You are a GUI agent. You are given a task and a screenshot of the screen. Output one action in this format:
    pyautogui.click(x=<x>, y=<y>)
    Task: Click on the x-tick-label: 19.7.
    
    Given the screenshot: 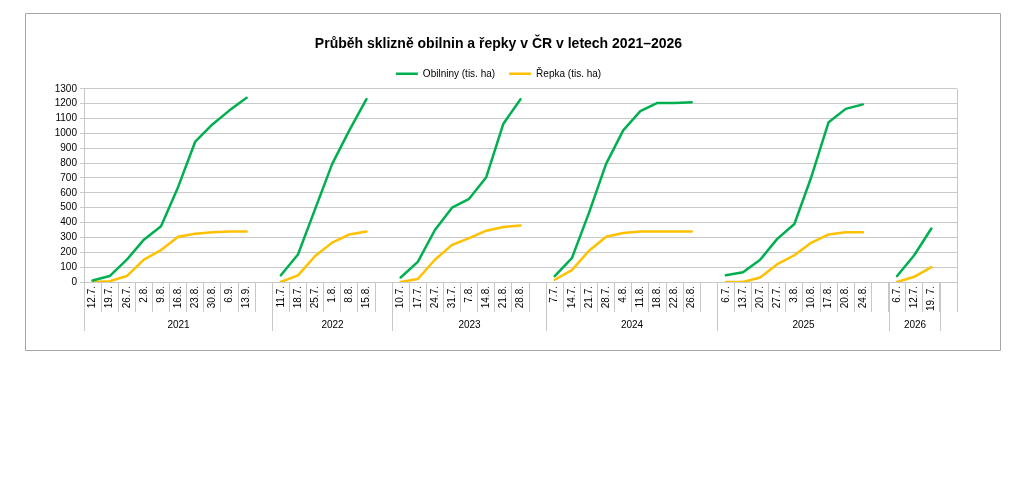 What is the action you would take?
    pyautogui.click(x=109, y=297)
    